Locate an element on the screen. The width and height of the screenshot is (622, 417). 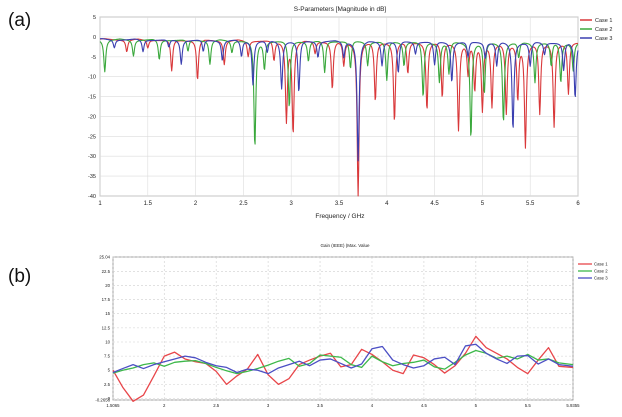
y-tick-label: -20 is located at coordinates (92, 117).